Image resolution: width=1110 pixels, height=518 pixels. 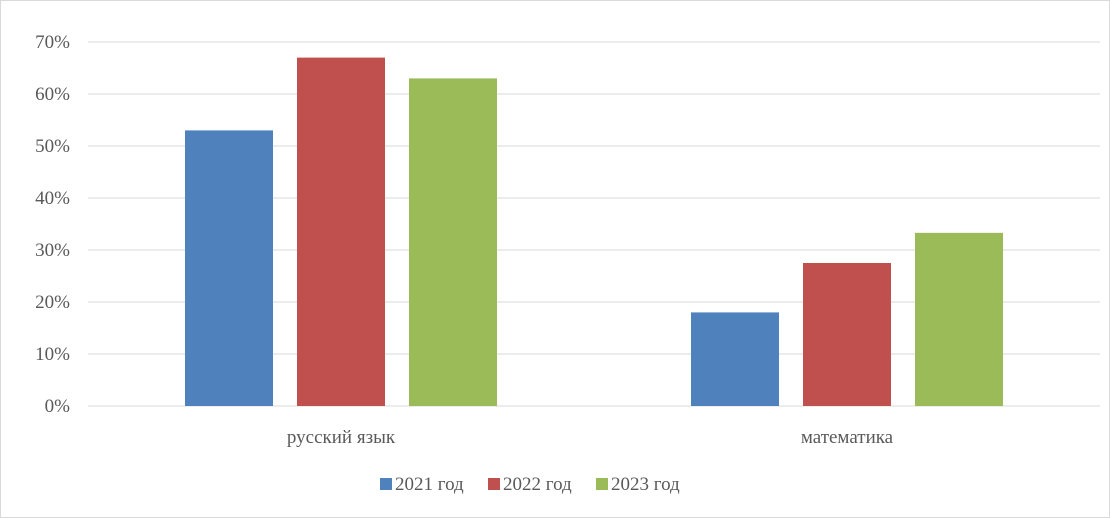 I want to click on y-tick-label: 70%, so click(x=52, y=42).